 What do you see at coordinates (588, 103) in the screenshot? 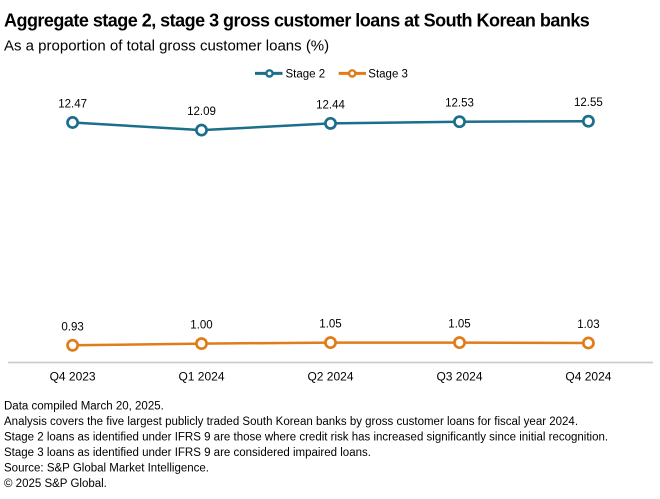
I see `svg-text: 12.55` at bounding box center [588, 103].